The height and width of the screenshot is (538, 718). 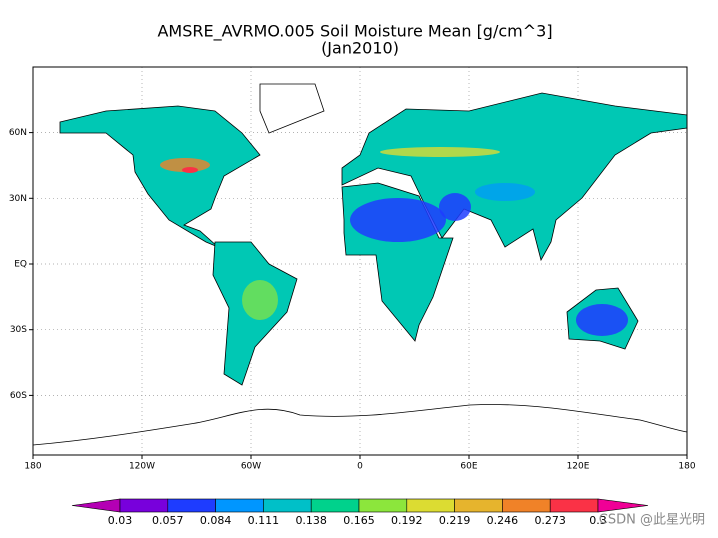 What do you see at coordinates (260, 300) in the screenshot?
I see `brazil-region` at bounding box center [260, 300].